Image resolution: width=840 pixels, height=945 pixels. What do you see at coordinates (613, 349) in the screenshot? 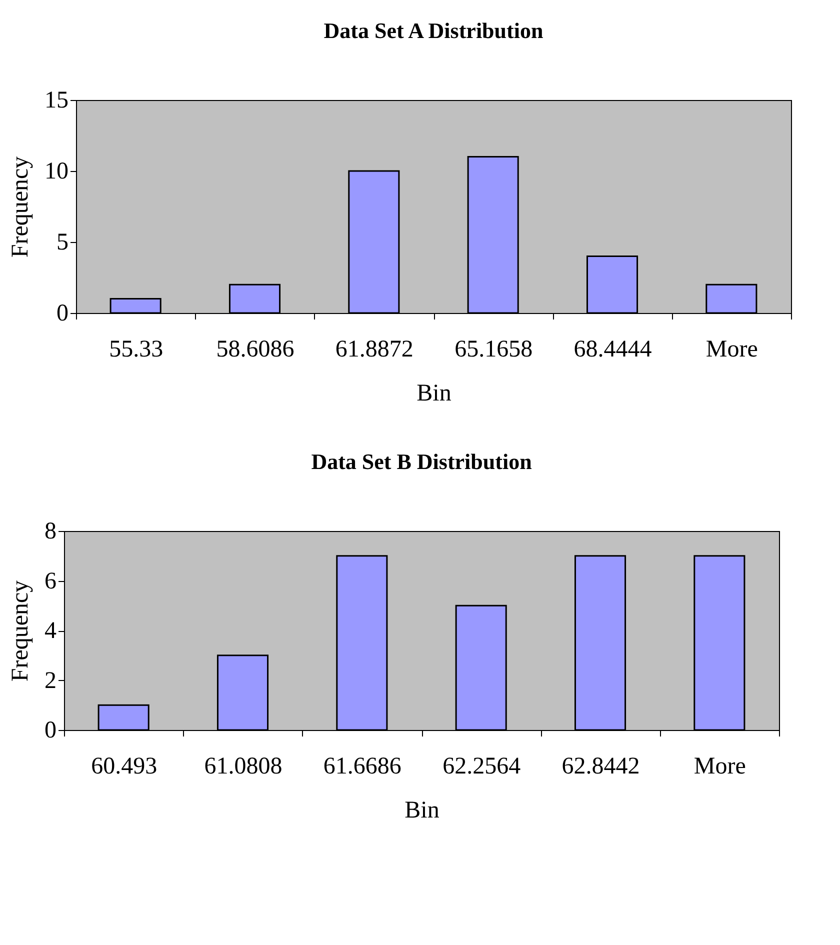
I see `x-tick-label: 68.4444` at bounding box center [613, 349].